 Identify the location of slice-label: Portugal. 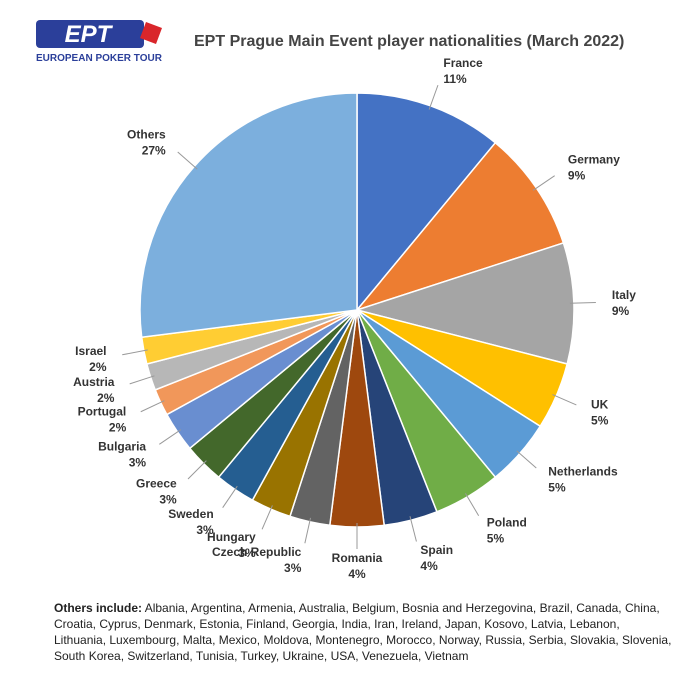
(102, 412).